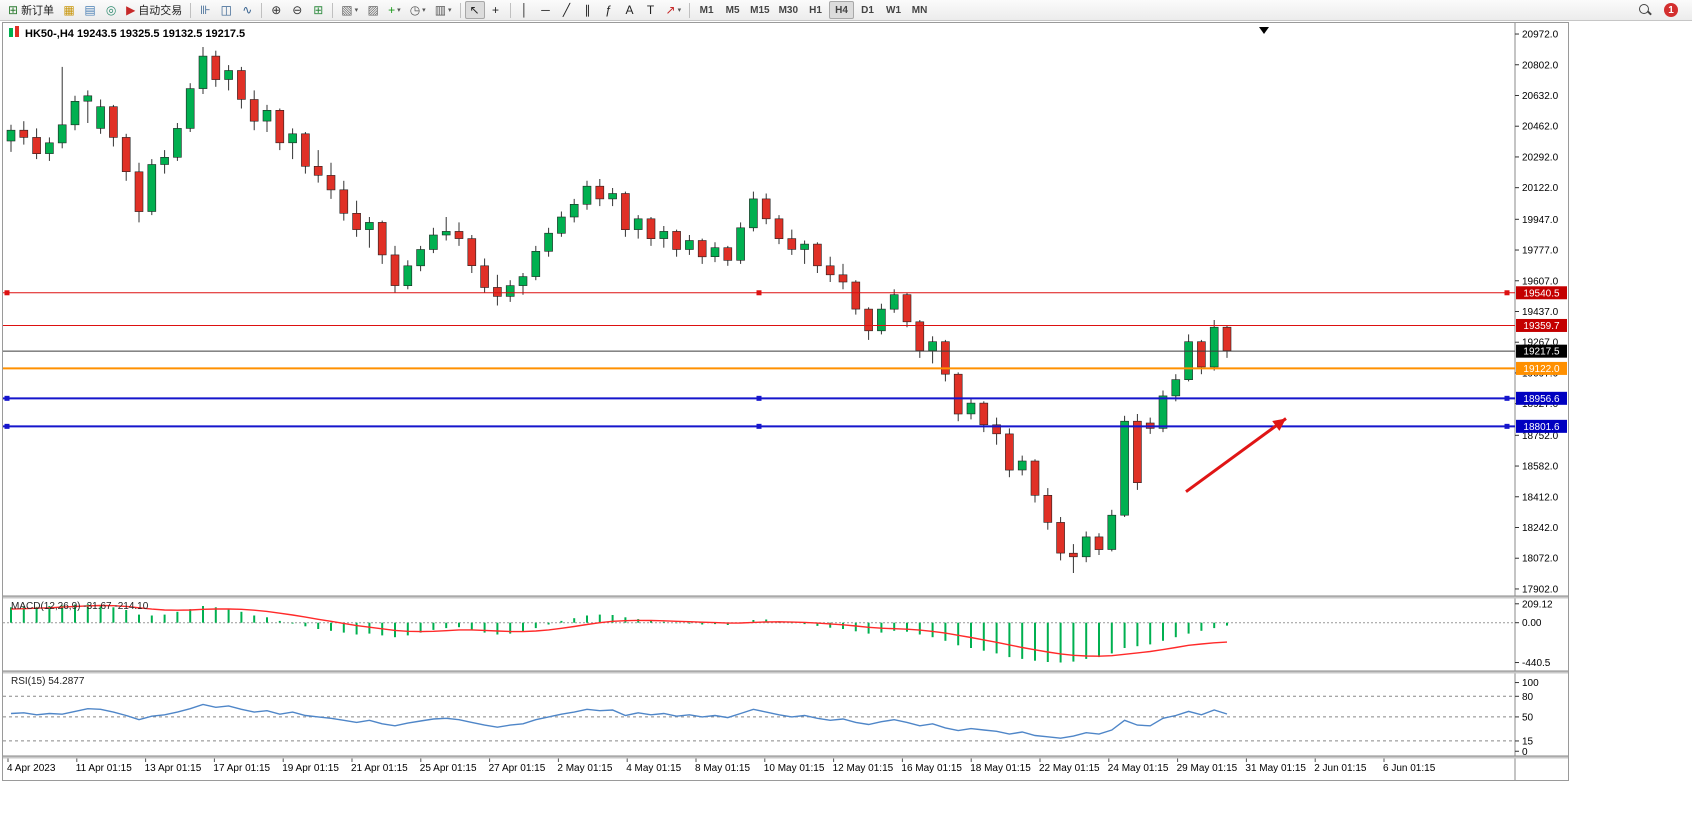 This screenshot has height=838, width=1692. I want to click on svg-text: 6 Jun 01:15, so click(1409, 768).